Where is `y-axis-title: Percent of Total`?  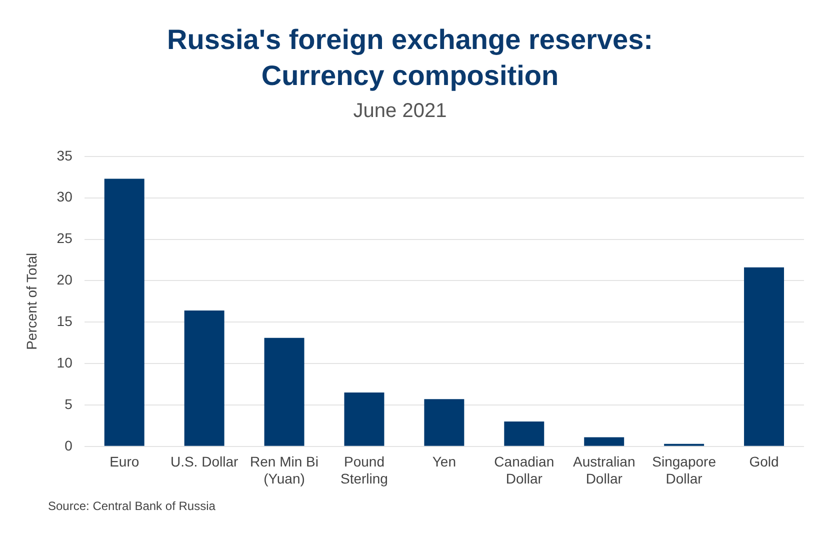 y-axis-title: Percent of Total is located at coordinates (31, 301).